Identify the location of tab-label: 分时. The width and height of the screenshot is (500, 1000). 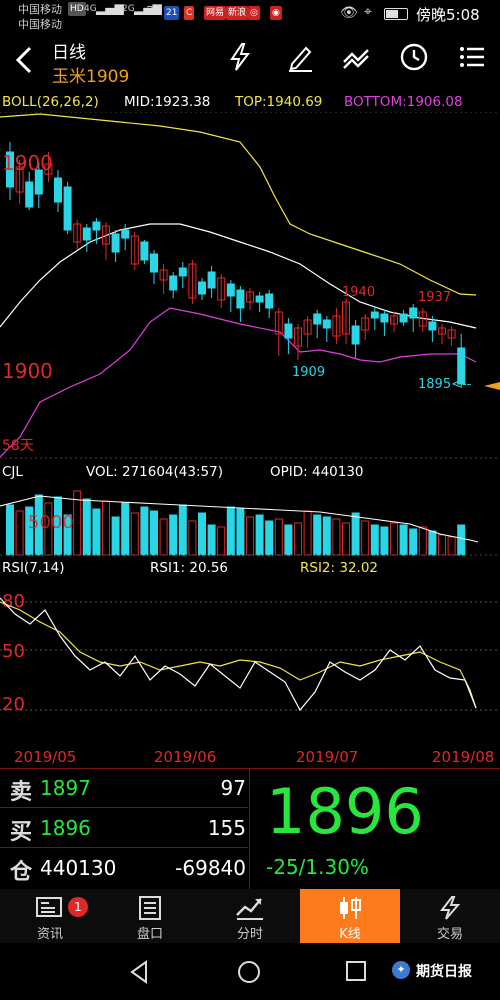
(249, 934).